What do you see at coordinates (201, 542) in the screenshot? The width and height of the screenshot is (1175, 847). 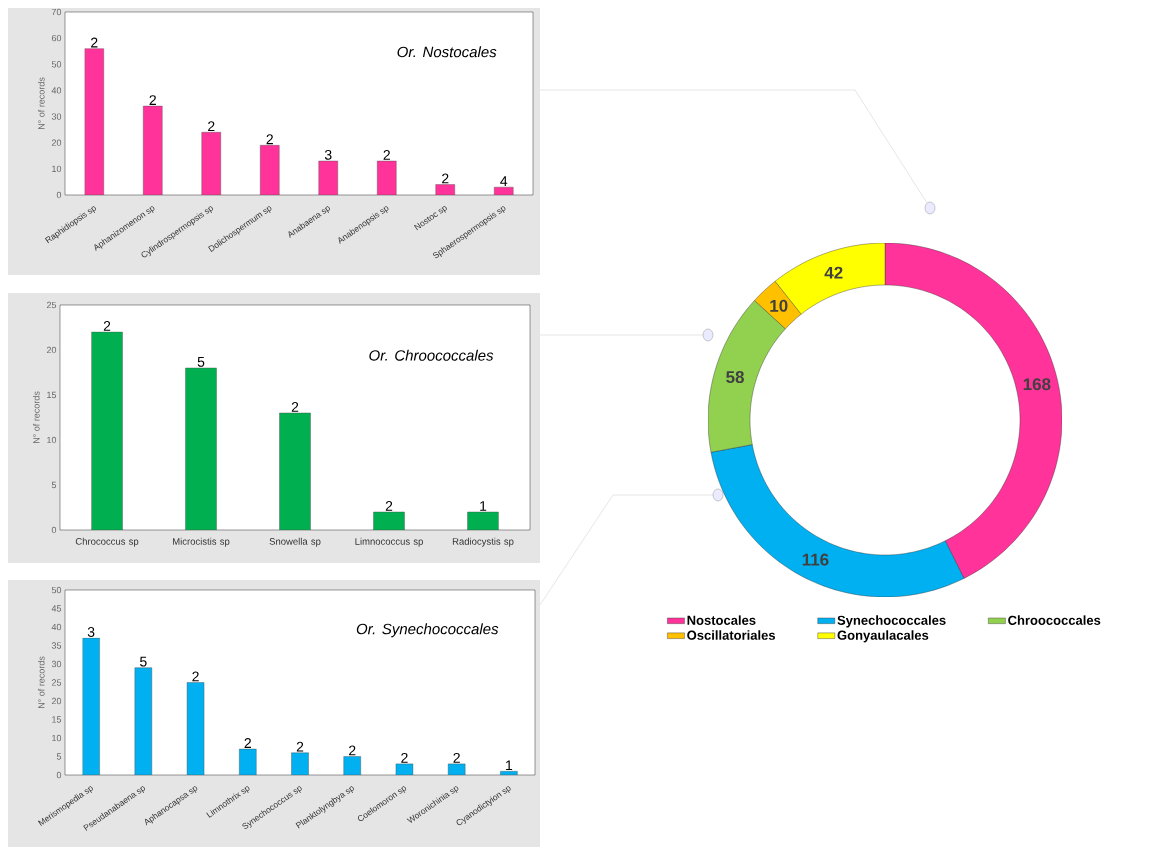 I see `x-tick-label: Microcistis sp` at bounding box center [201, 542].